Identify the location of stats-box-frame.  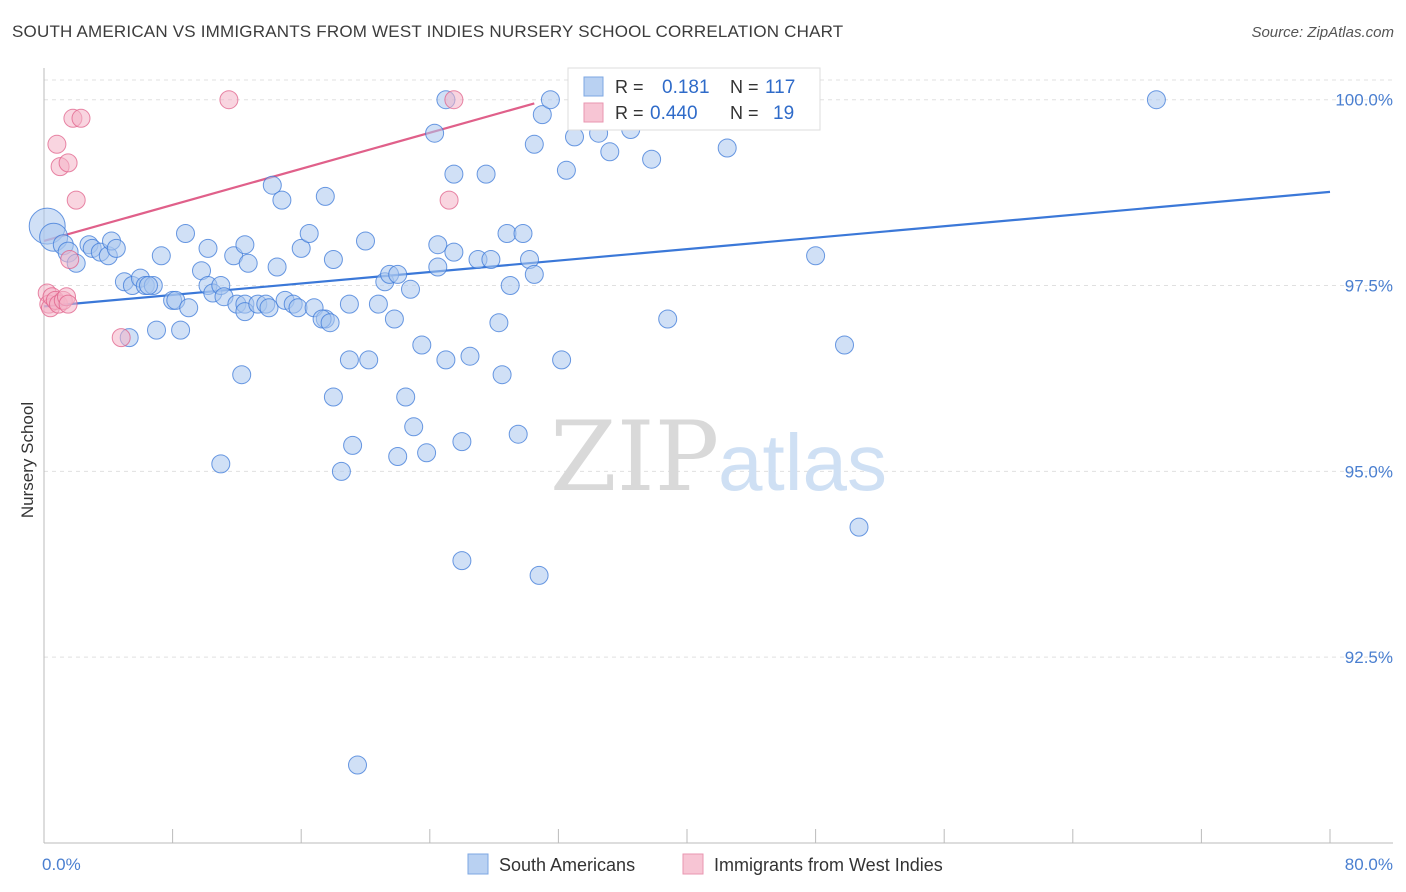
(694, 99).